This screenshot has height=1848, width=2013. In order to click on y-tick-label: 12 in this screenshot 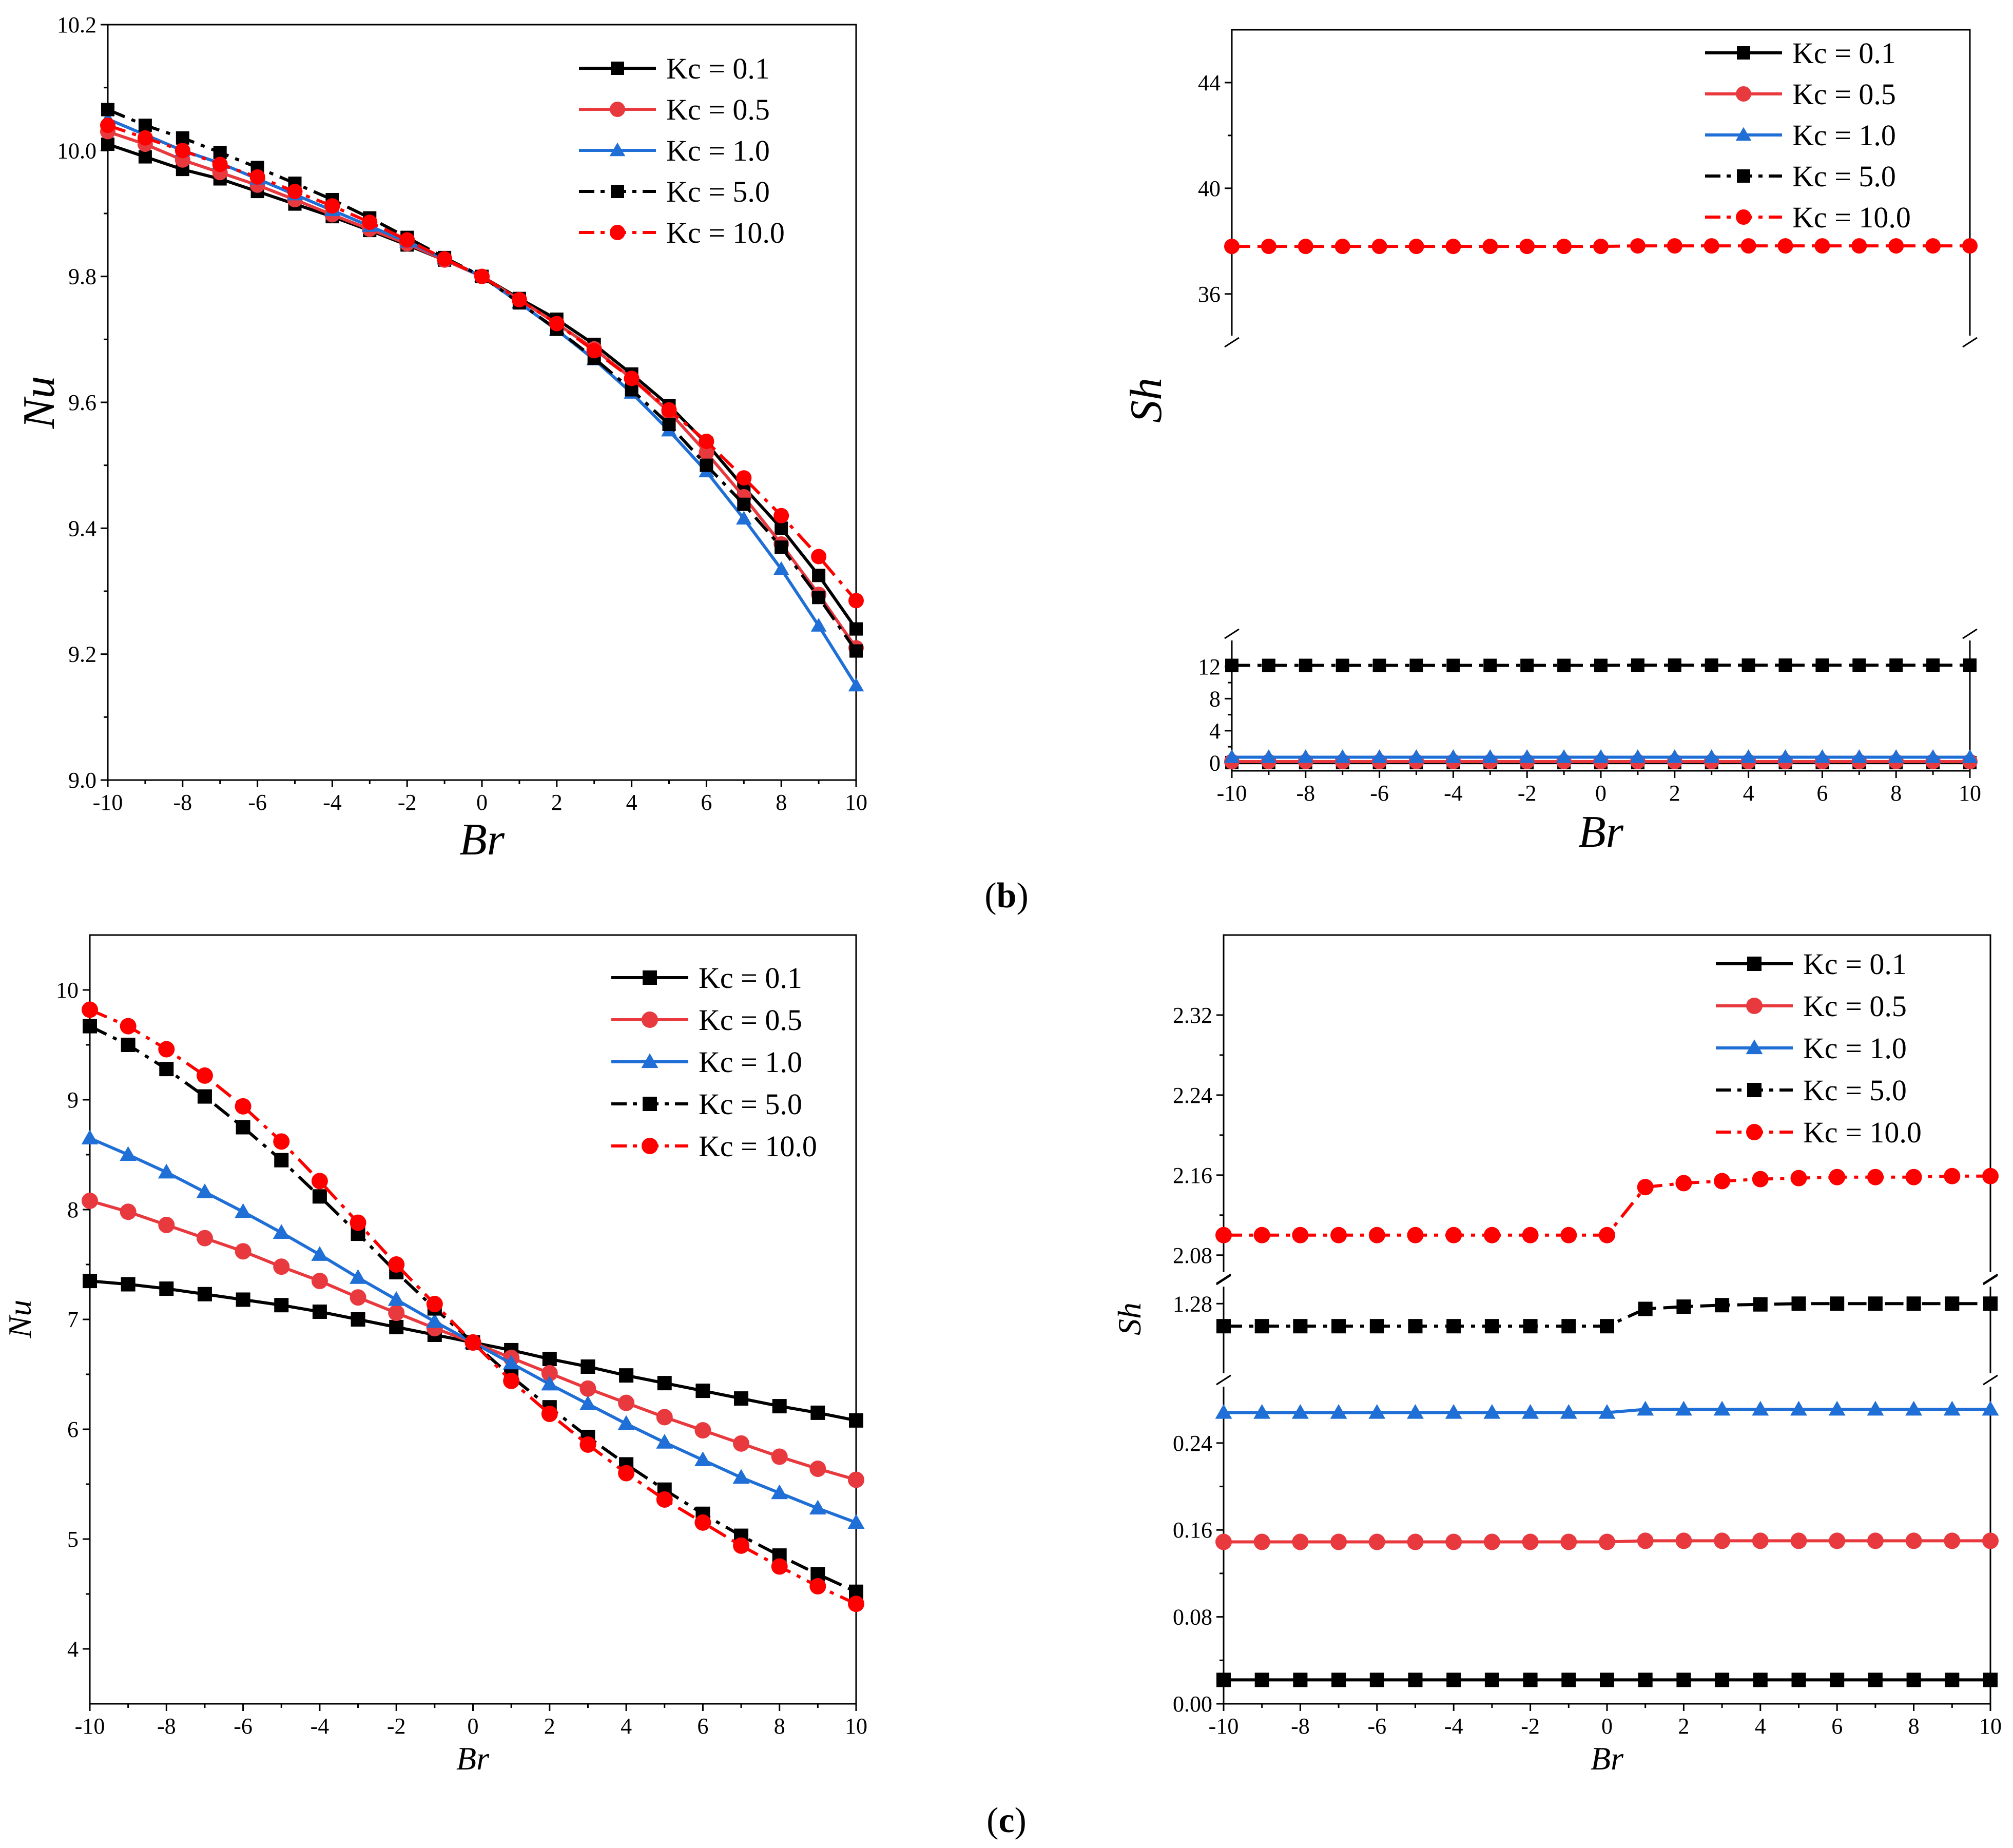, I will do `click(1210, 666)`.